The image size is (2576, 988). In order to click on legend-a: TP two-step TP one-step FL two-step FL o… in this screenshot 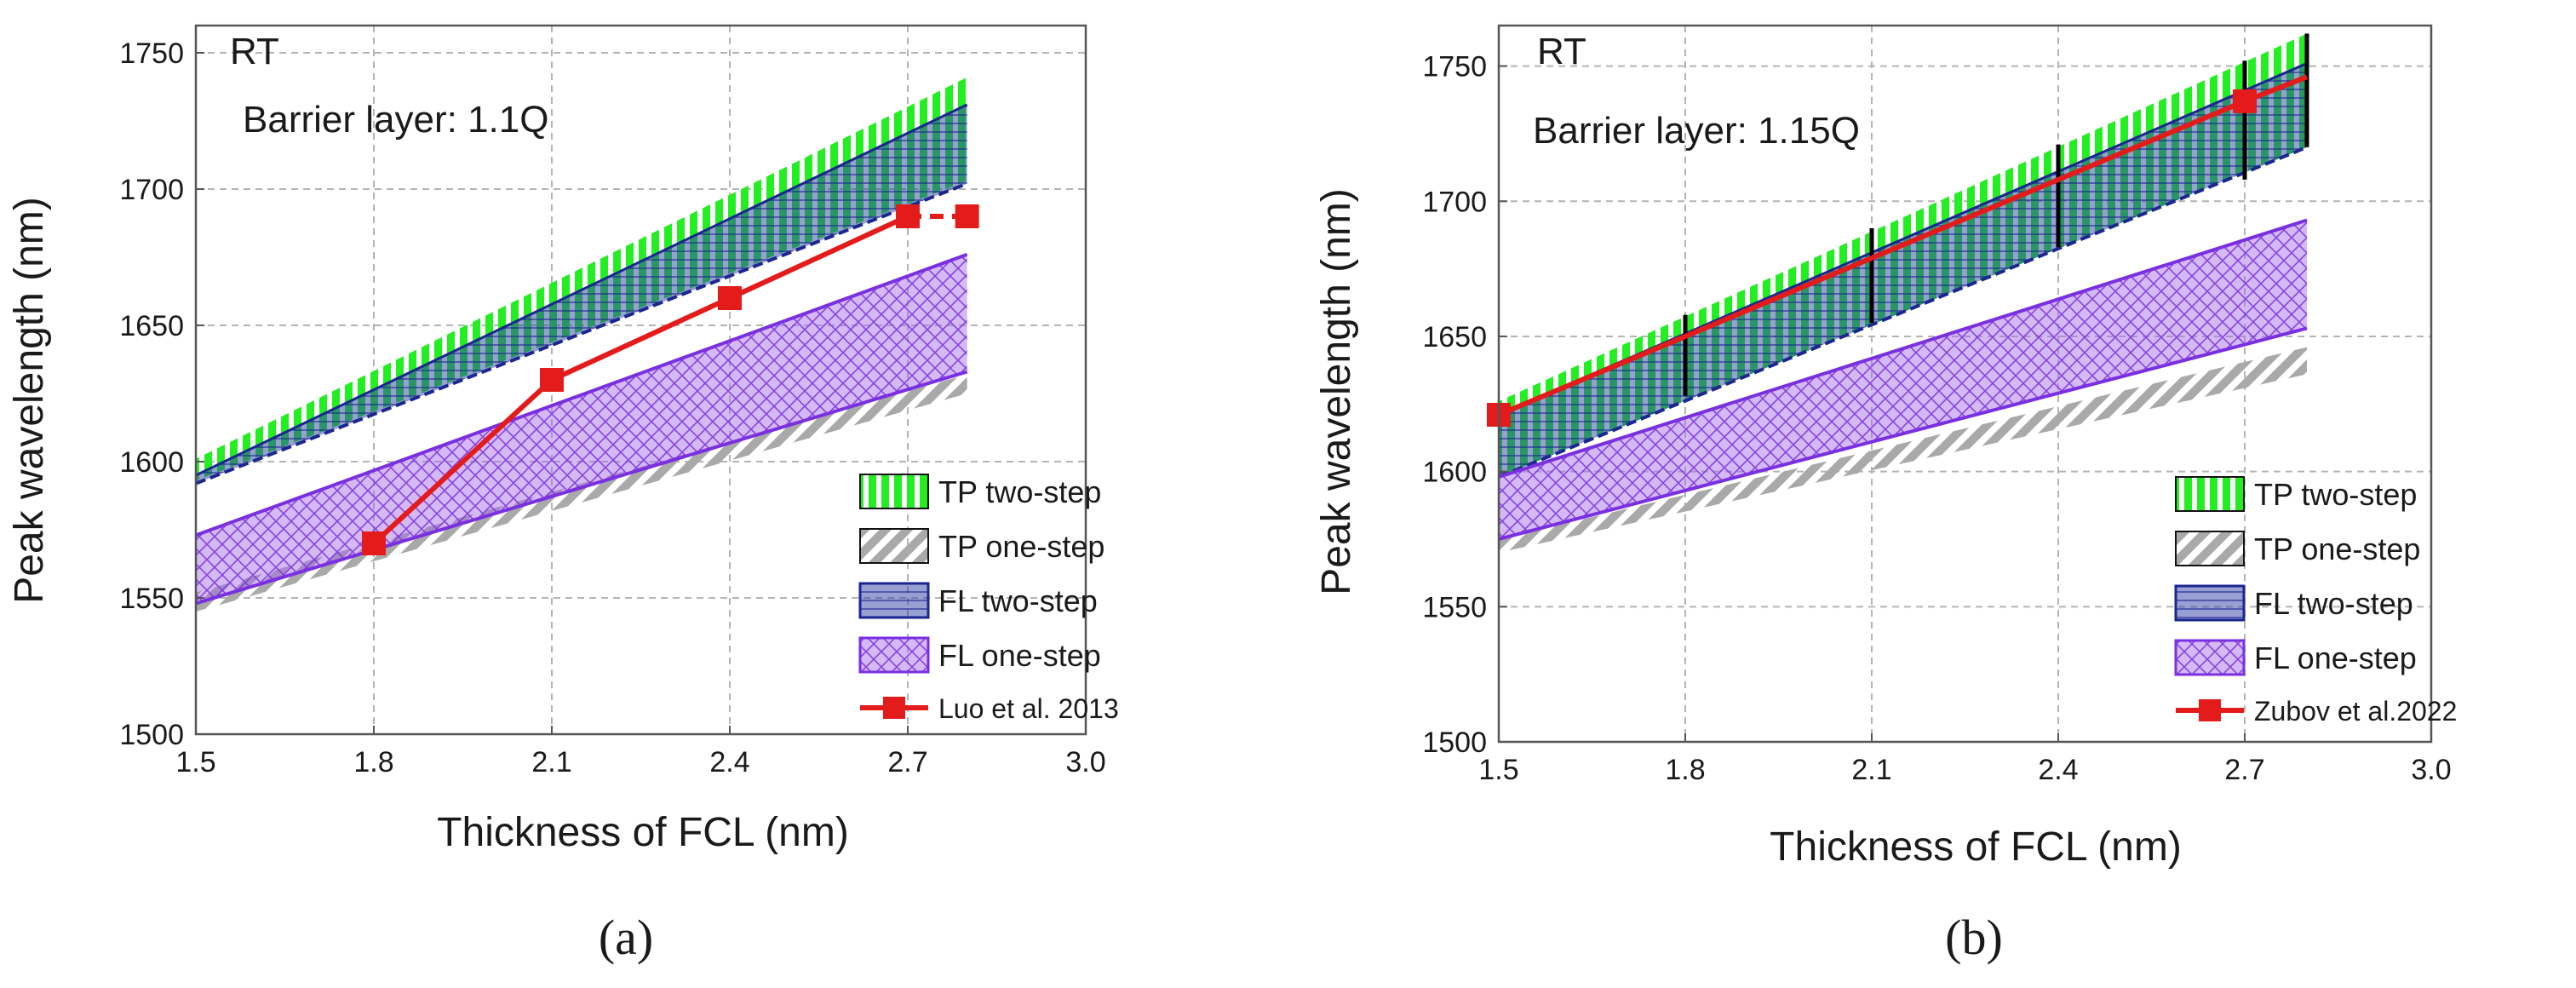, I will do `click(988, 599)`.